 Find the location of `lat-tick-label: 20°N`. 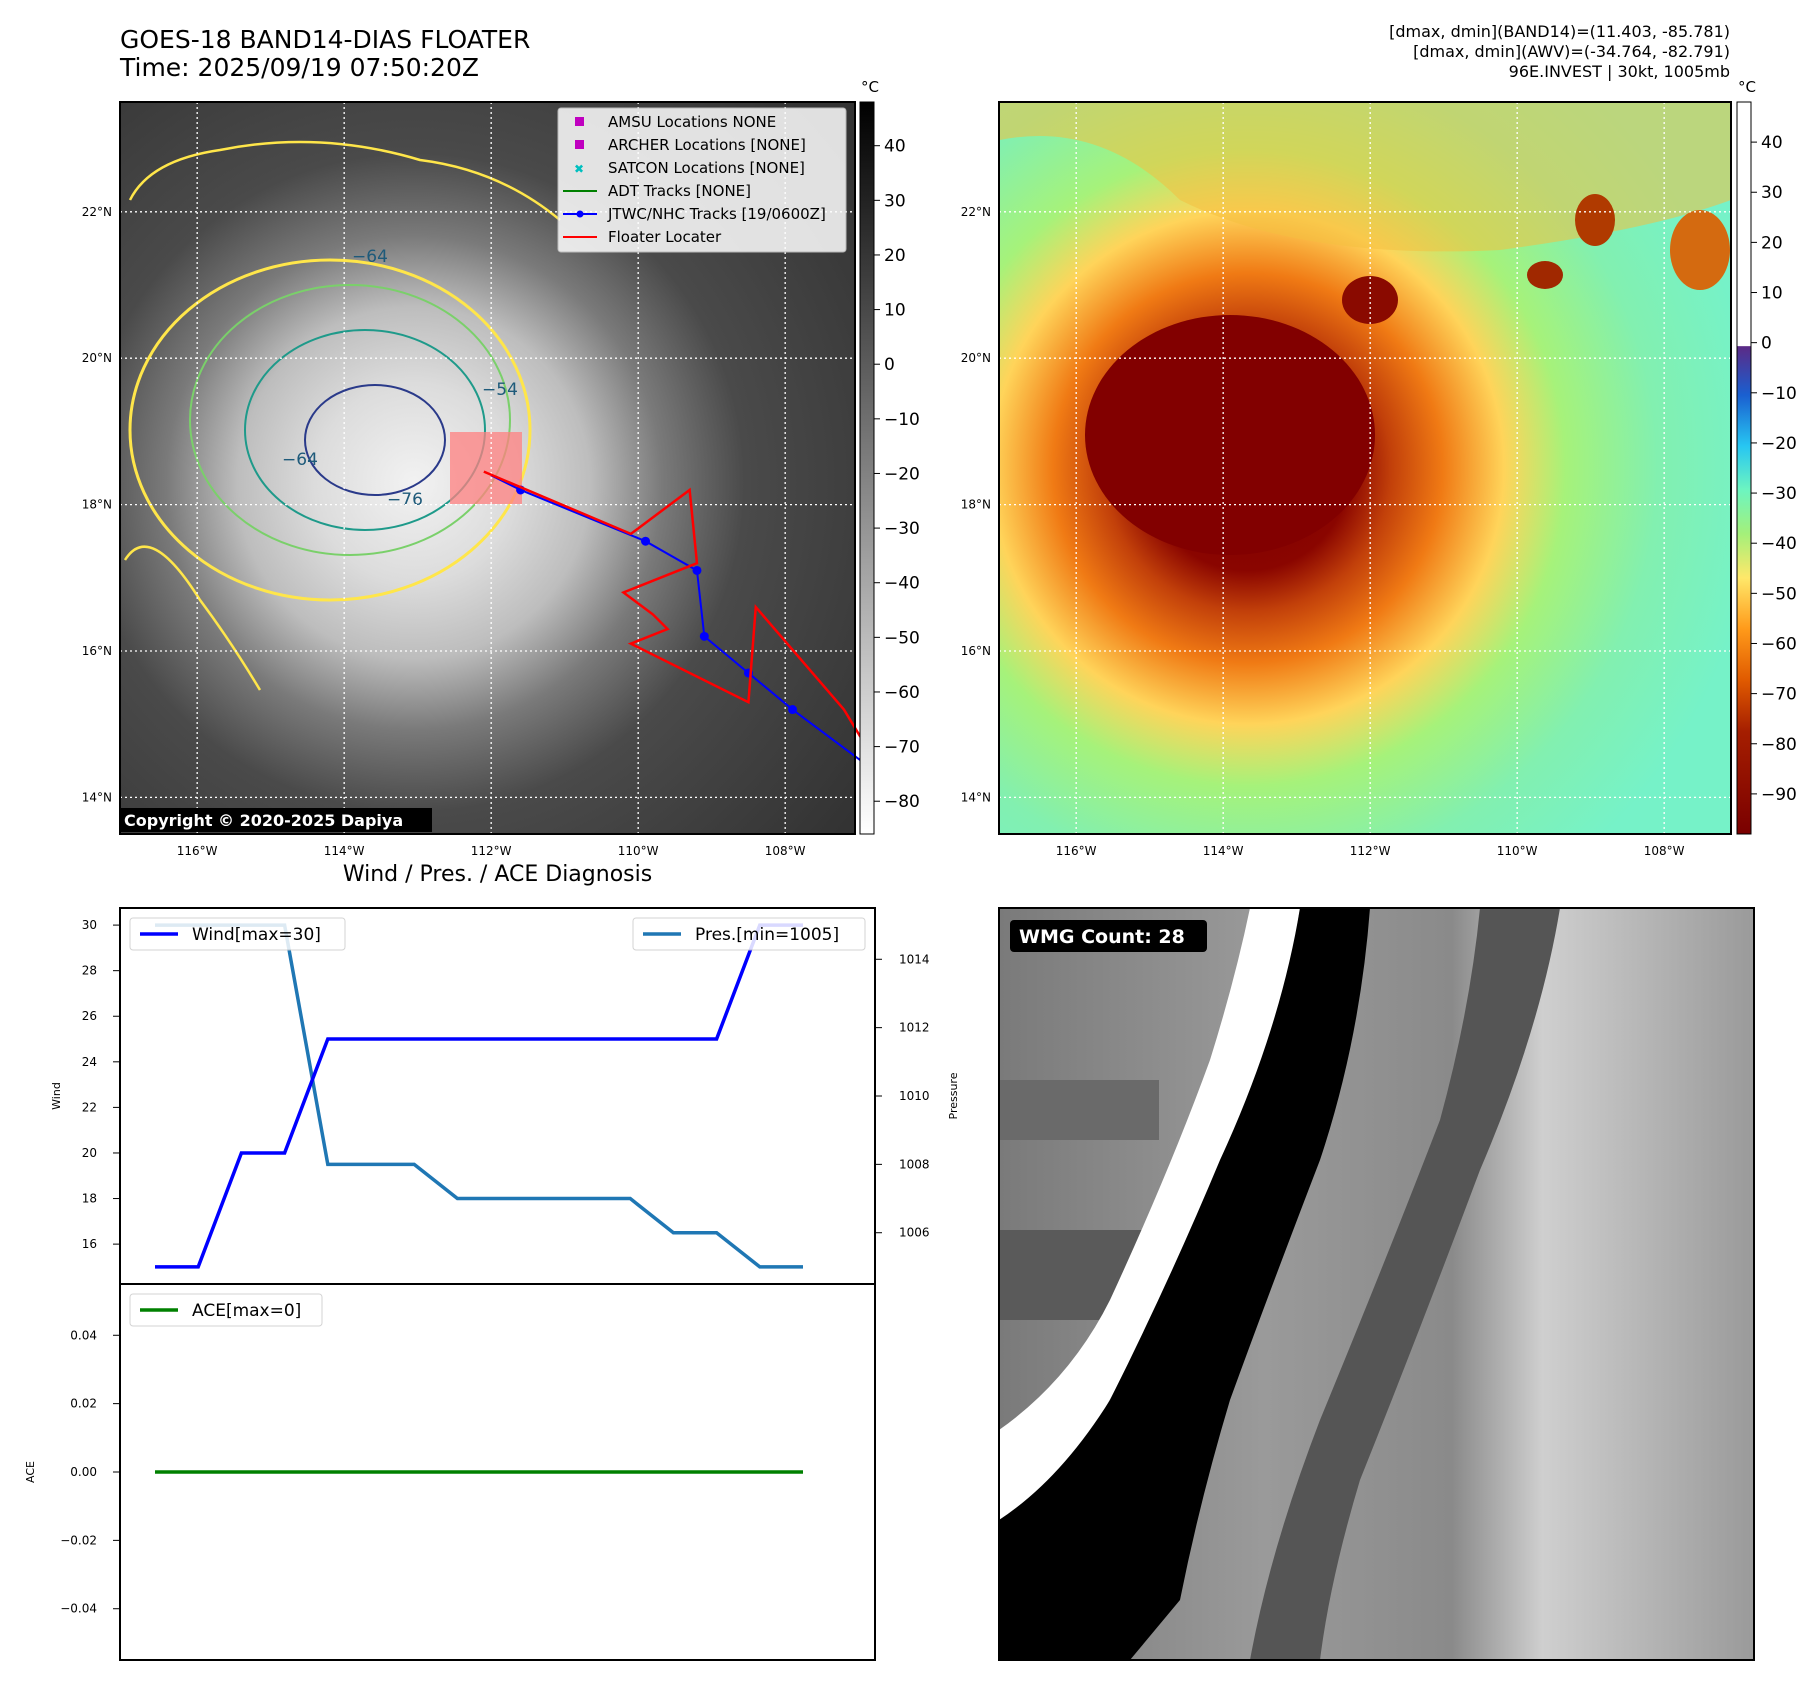

lat-tick-label: 20°N is located at coordinates (976, 358).